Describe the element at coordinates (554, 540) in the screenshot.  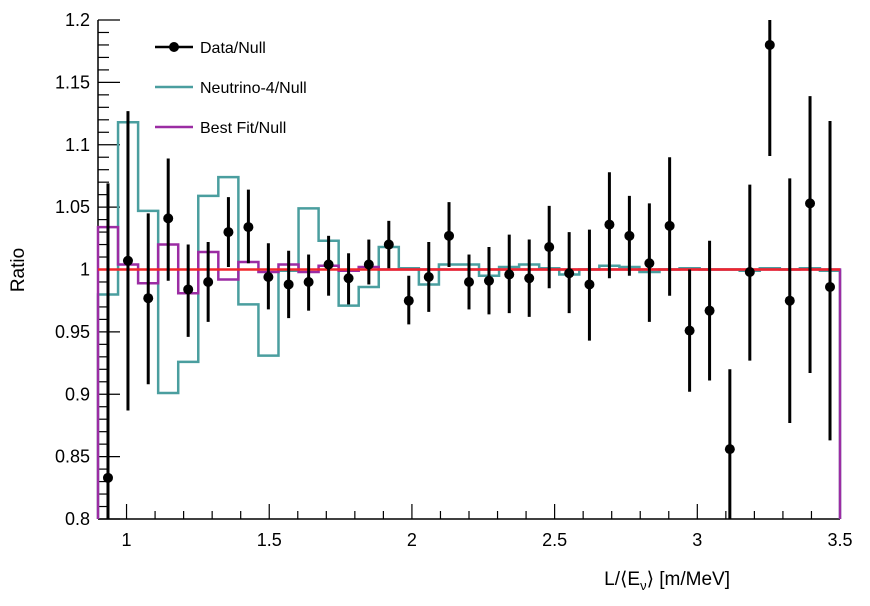
I see `x-tick-label: 2.5` at that location.